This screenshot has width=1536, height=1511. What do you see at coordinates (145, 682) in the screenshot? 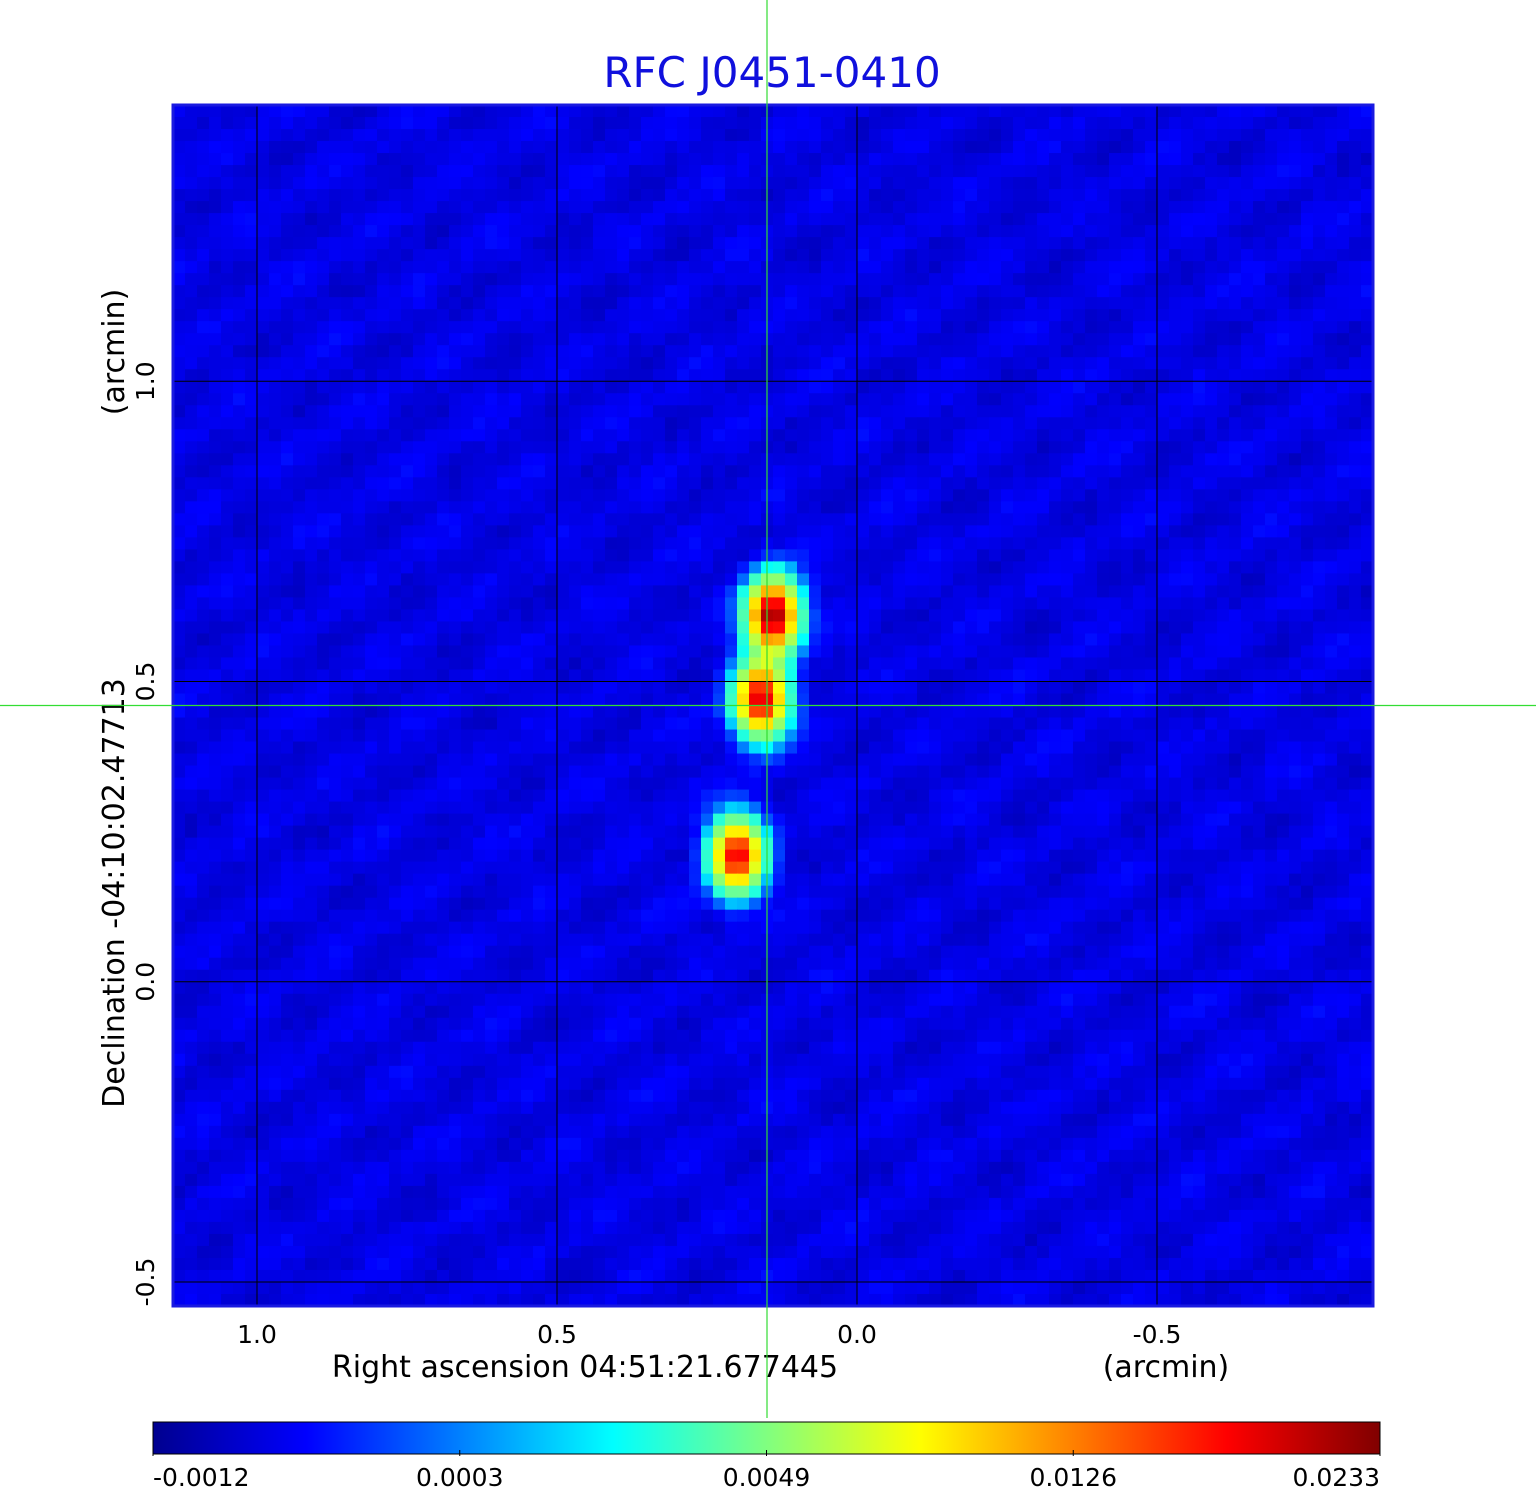
I see `y-tick-label: 0.5` at bounding box center [145, 682].